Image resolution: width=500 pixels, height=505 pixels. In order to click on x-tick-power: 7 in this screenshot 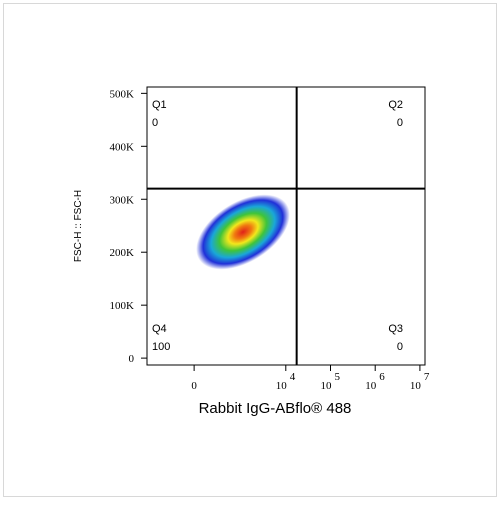, I will do `click(427, 377)`.